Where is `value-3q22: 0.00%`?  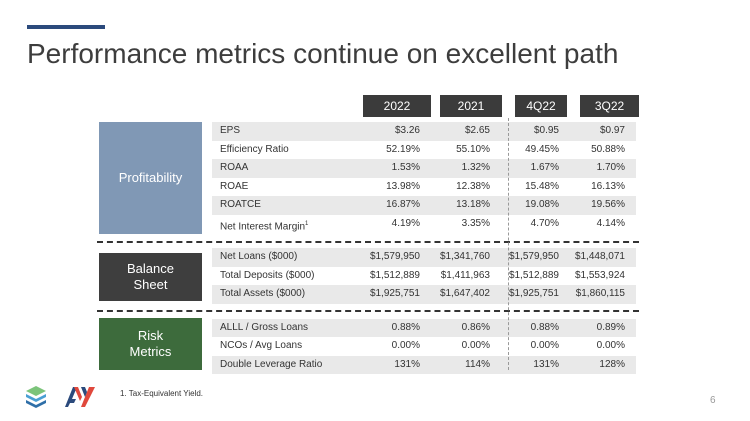
value-3q22: 0.00% is located at coordinates (610, 345).